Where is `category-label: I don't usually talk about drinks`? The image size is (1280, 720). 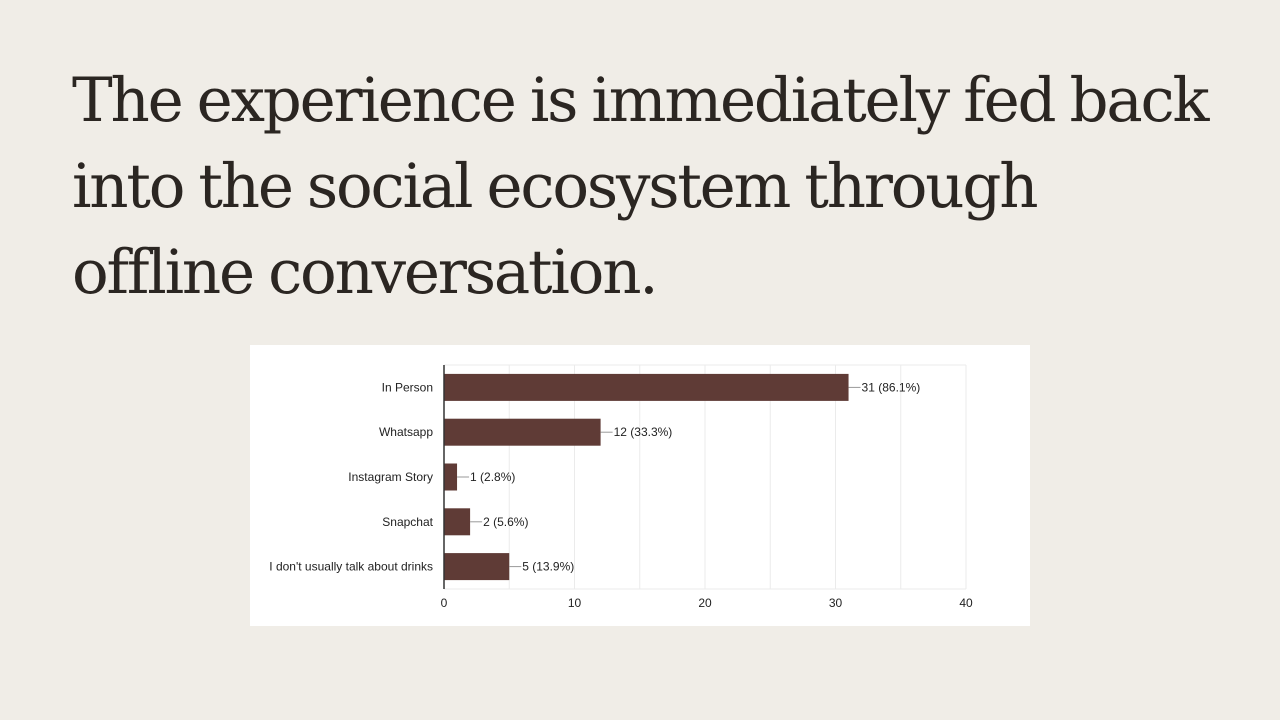
category-label: I don't usually talk about drinks is located at coordinates (351, 567).